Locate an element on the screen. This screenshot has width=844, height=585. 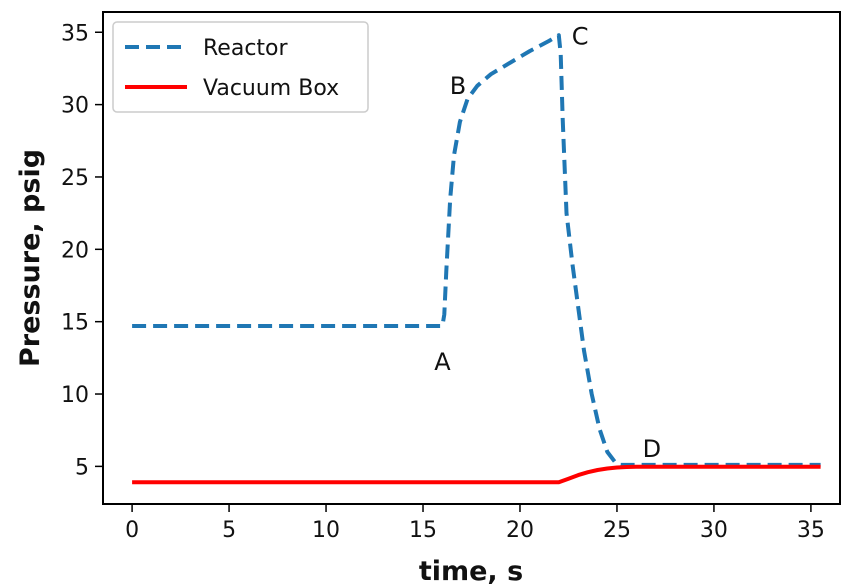
y-axis-ticks: 5 10 15 20 25 30 35 is located at coordinates (82, 250).